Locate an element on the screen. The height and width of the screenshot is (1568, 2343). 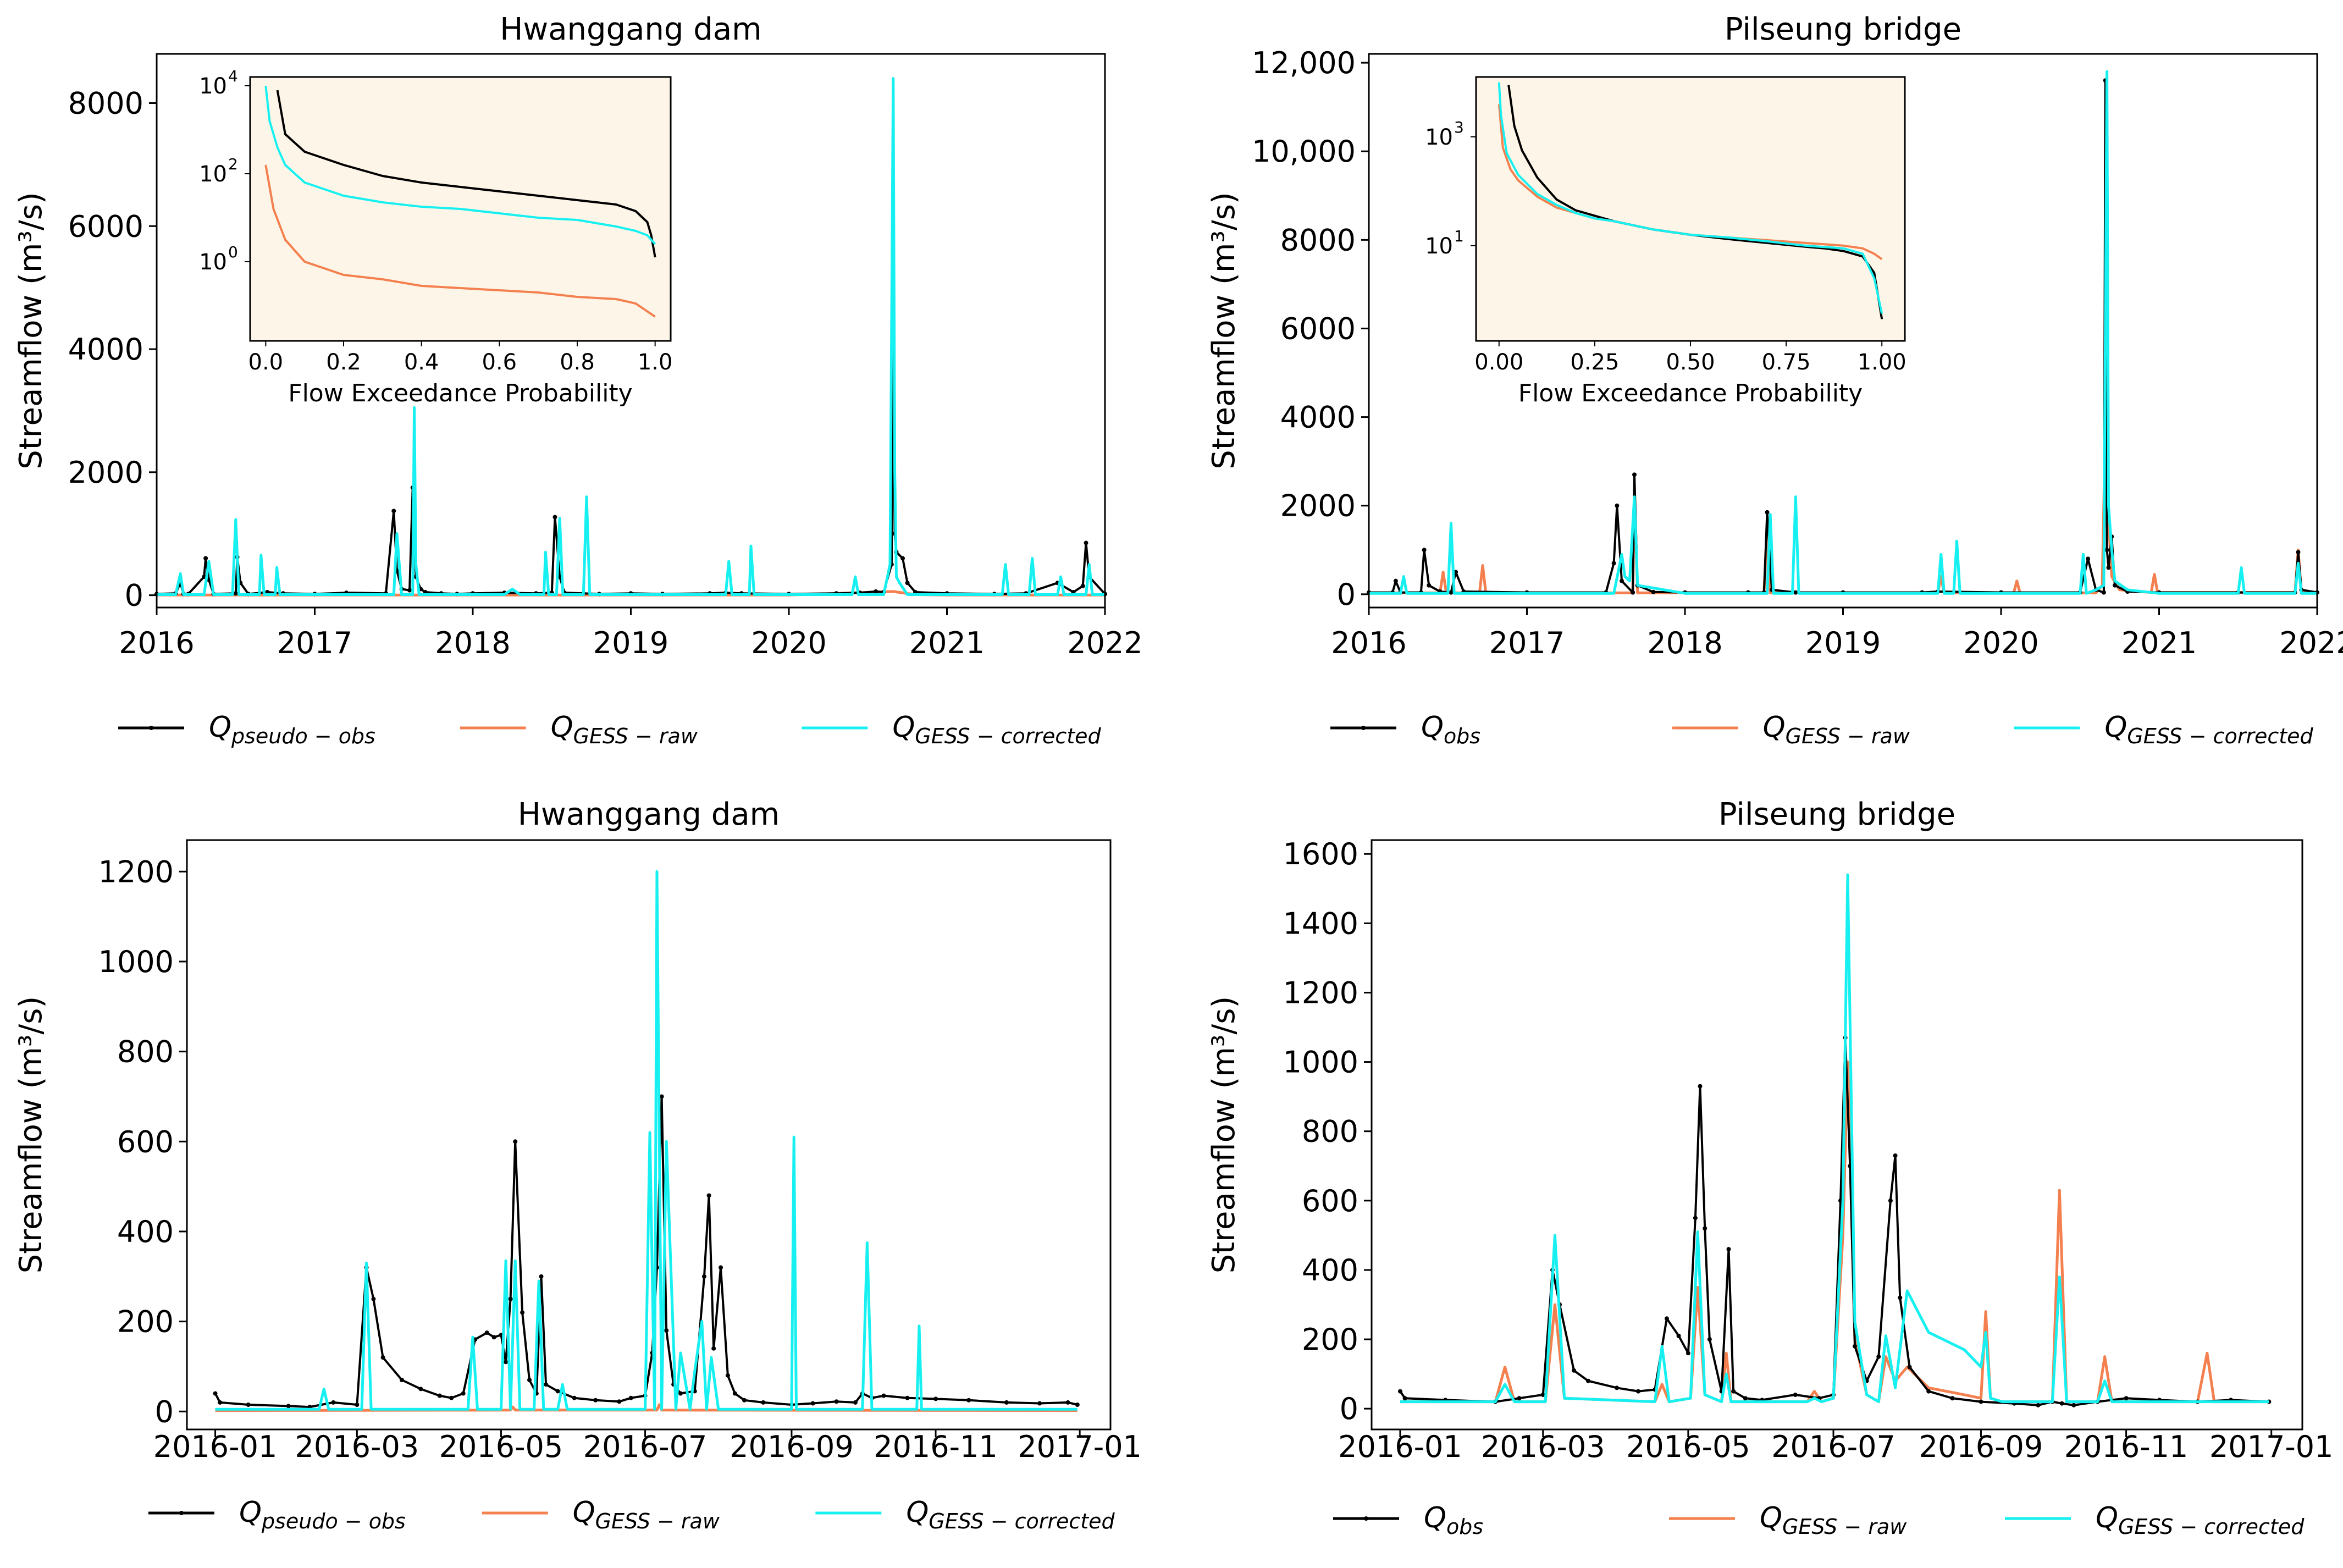
series-line-raw is located at coordinates (1844, 509).